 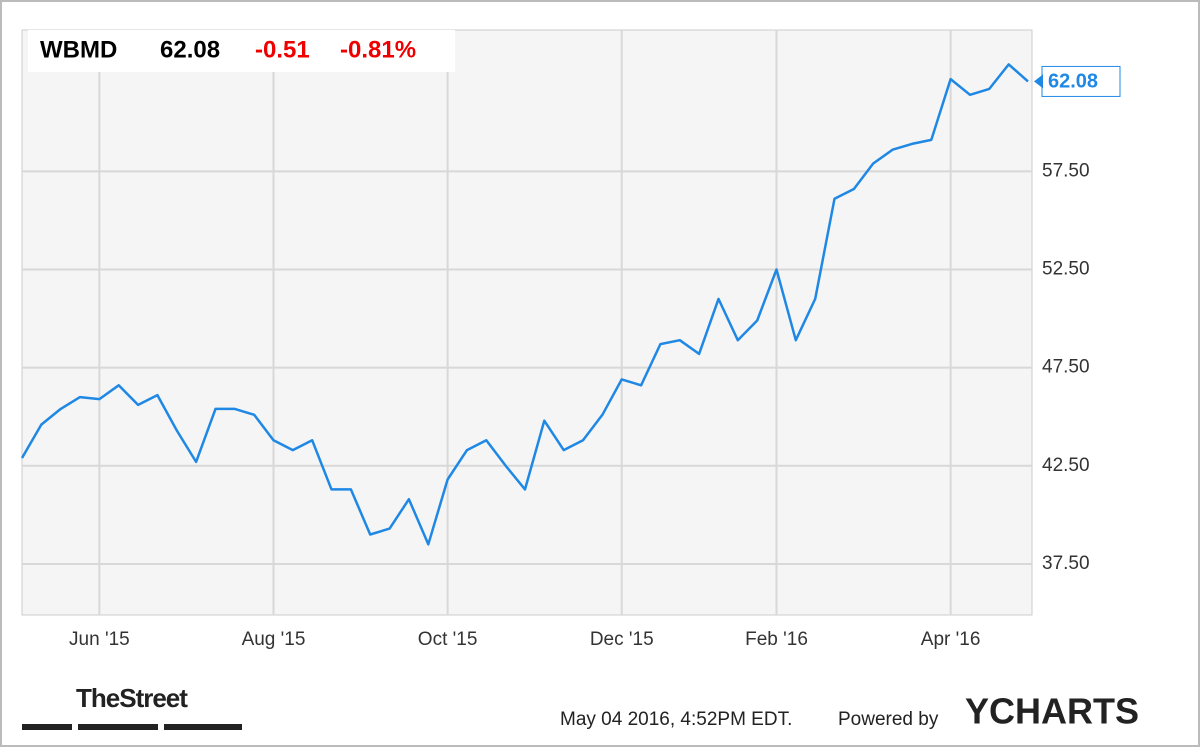 I want to click on x-tick-label: Oct '15, so click(x=448, y=639).